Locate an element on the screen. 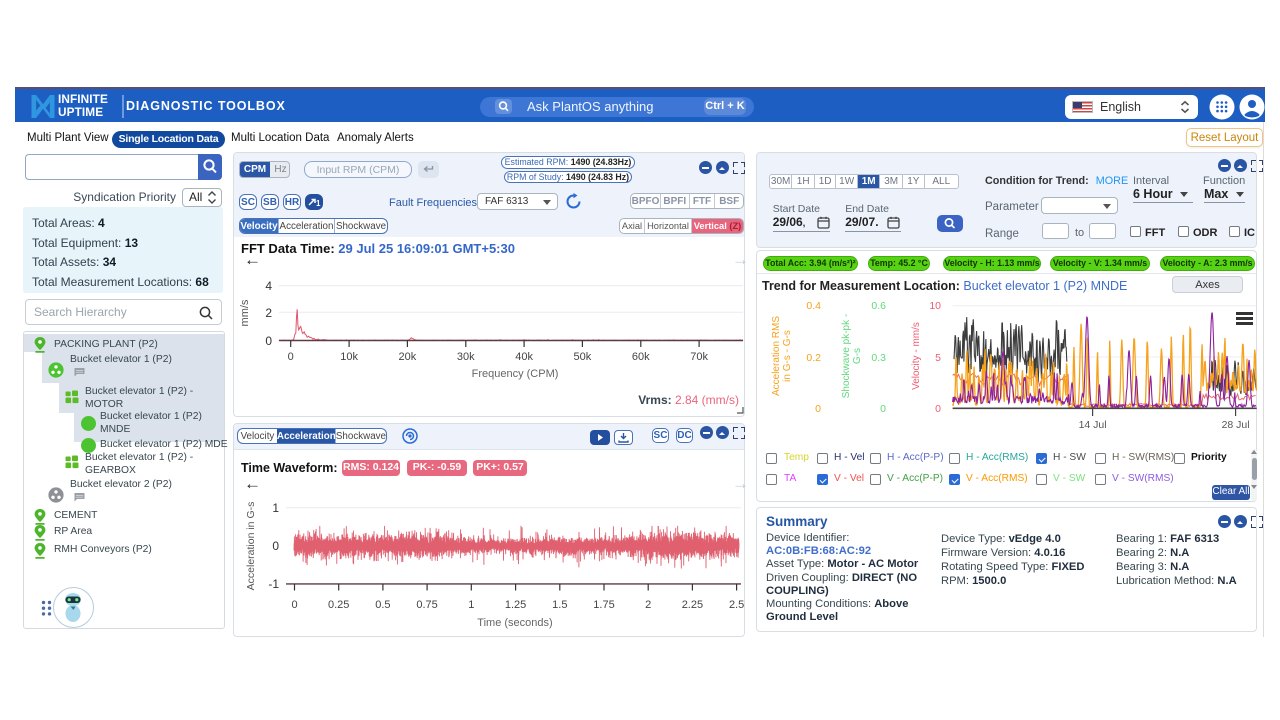 The height and width of the screenshot is (720, 1280). svg-text: 5 is located at coordinates (938, 358).